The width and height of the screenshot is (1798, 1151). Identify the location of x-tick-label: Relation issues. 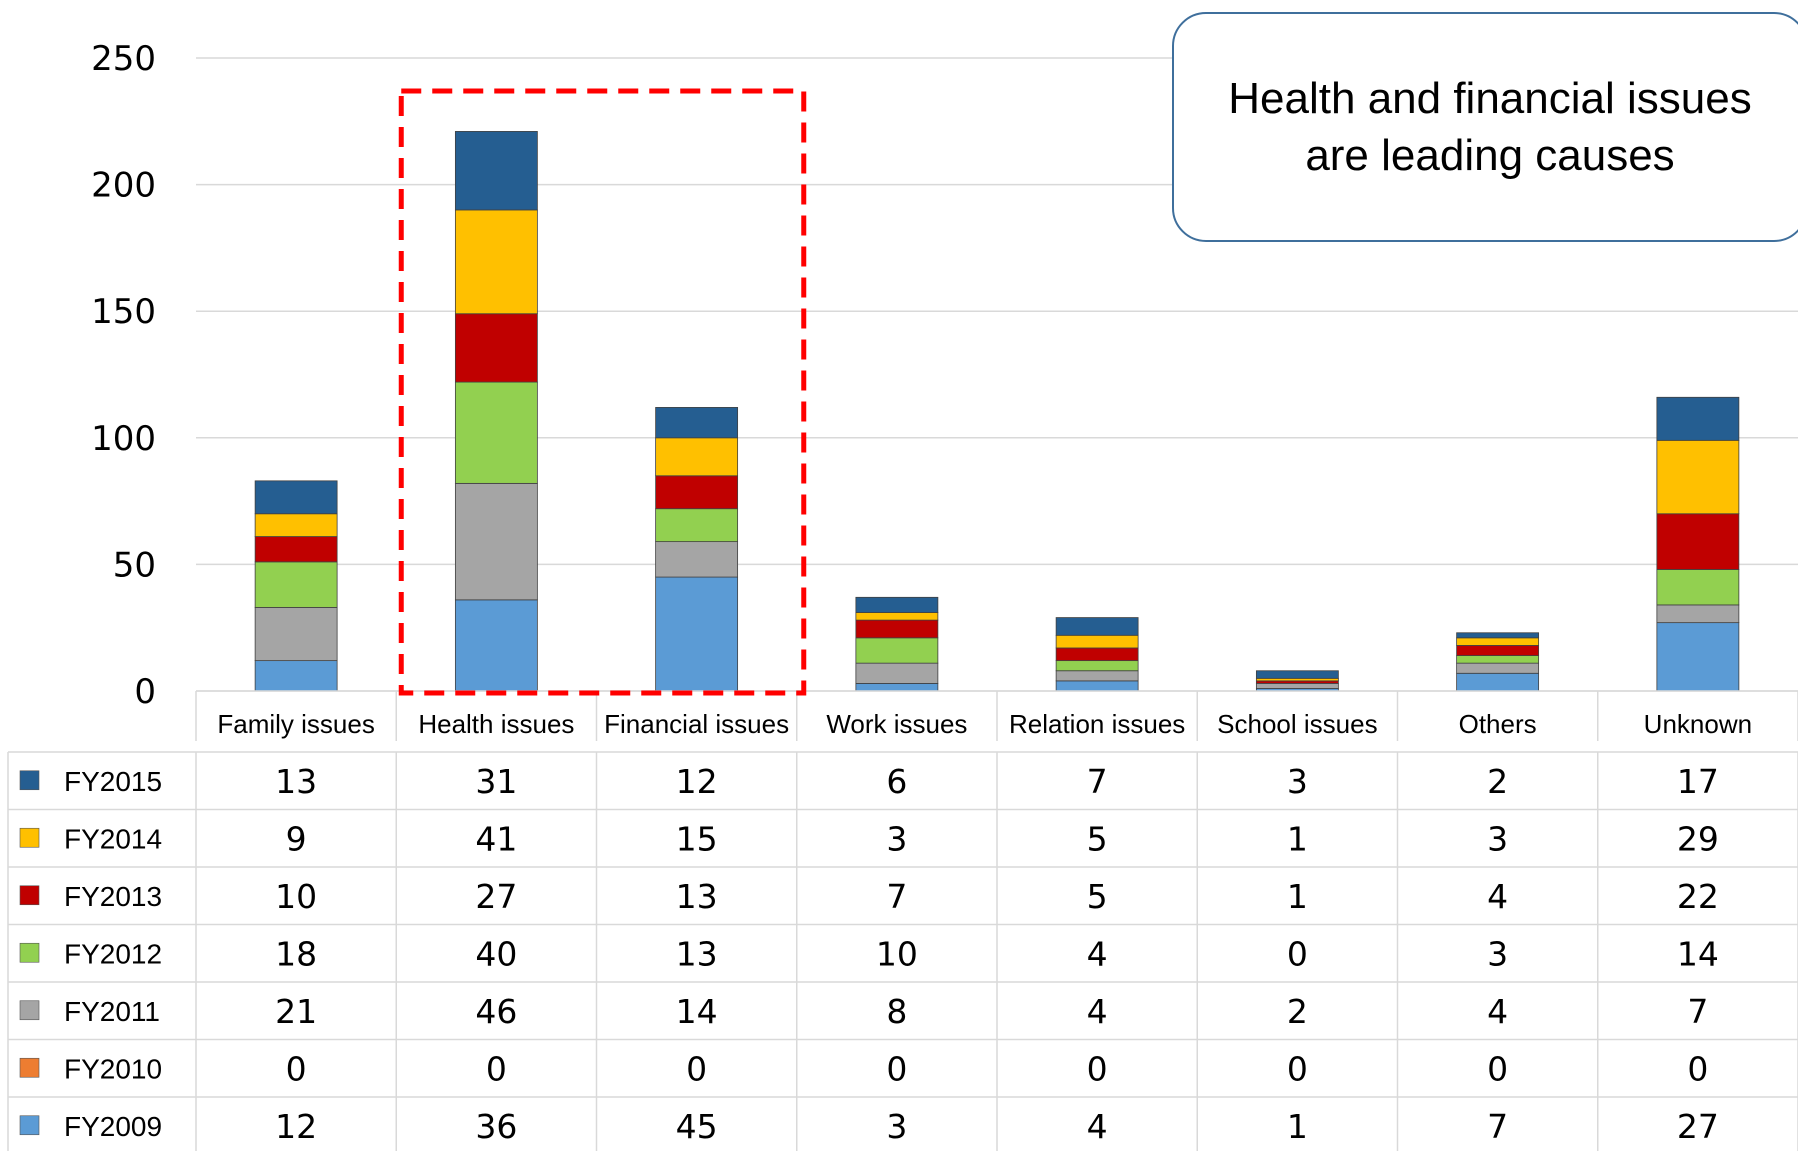
(1097, 724).